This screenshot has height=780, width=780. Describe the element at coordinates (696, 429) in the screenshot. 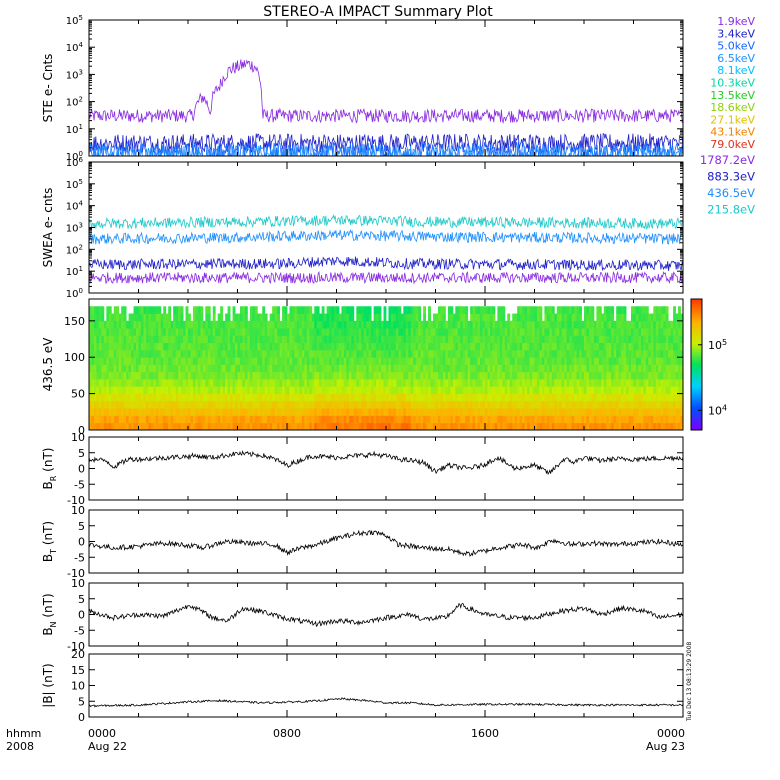

I see `colorbar-segment` at that location.